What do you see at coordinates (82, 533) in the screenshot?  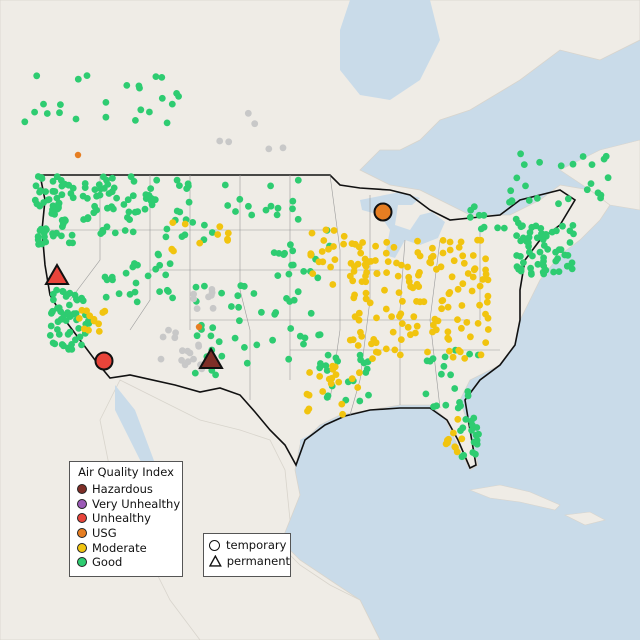 I see `usg-swatch` at bounding box center [82, 533].